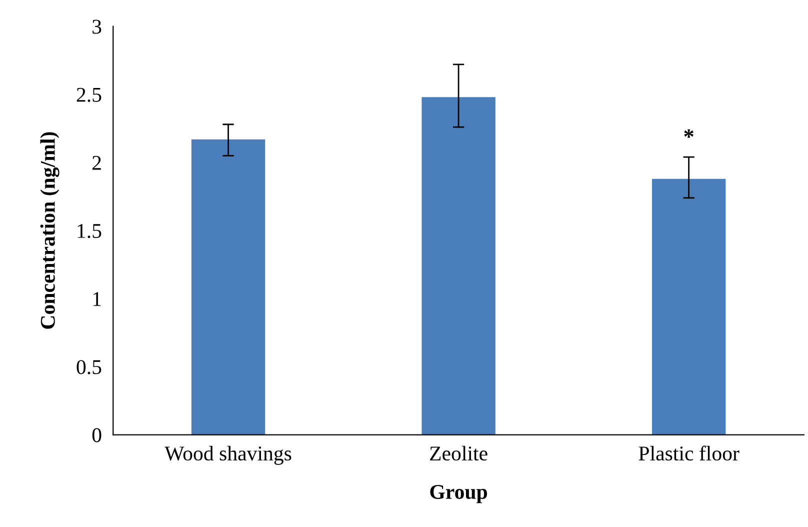 This screenshot has width=808, height=527. I want to click on y-tick-label: 0, so click(97, 435).